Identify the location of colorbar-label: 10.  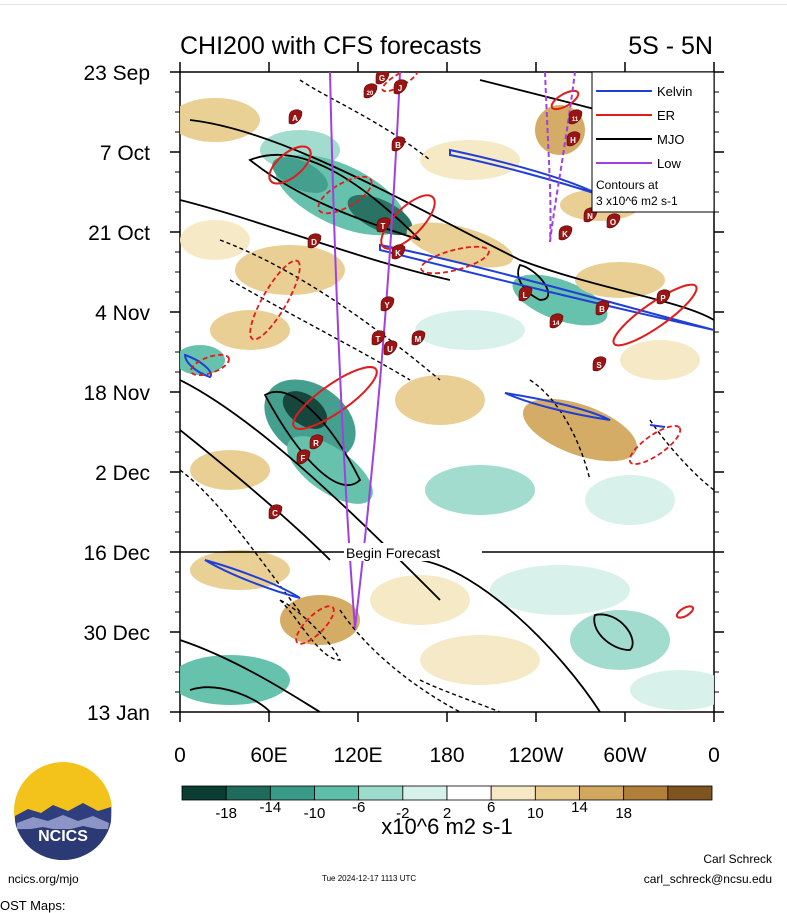
(535, 813).